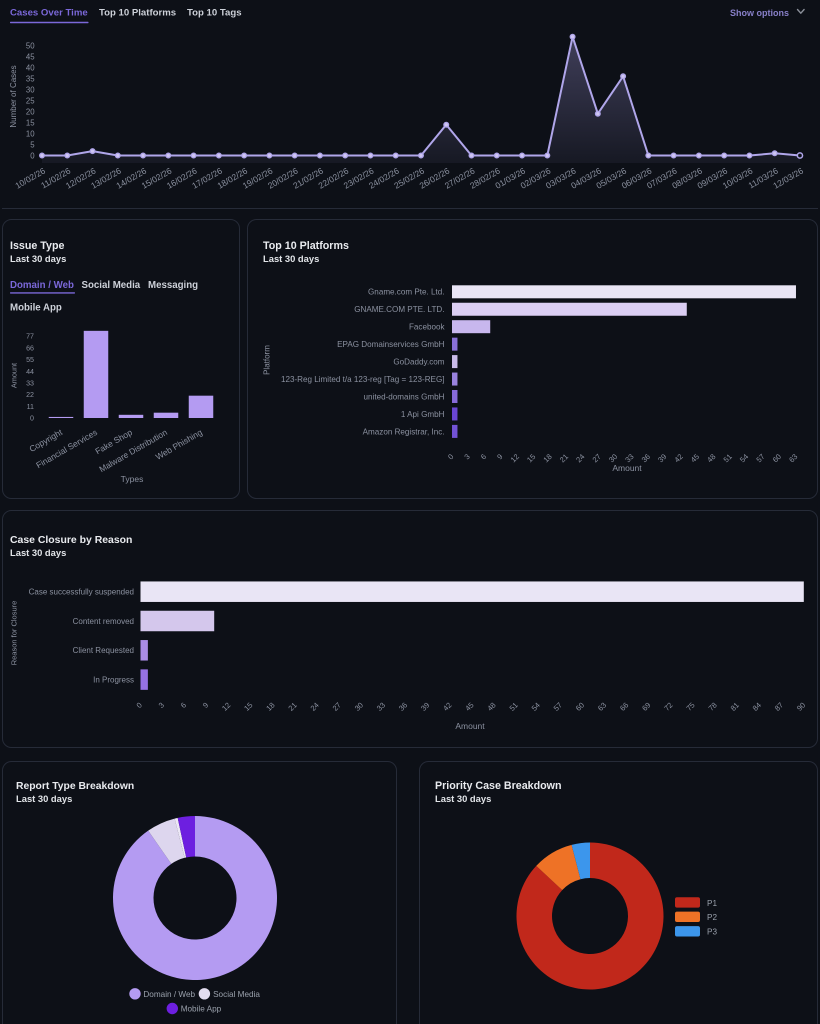 Image resolution: width=820 pixels, height=1024 pixels. Describe the element at coordinates (30, 133) in the screenshot. I see `svg-text: 10` at that location.